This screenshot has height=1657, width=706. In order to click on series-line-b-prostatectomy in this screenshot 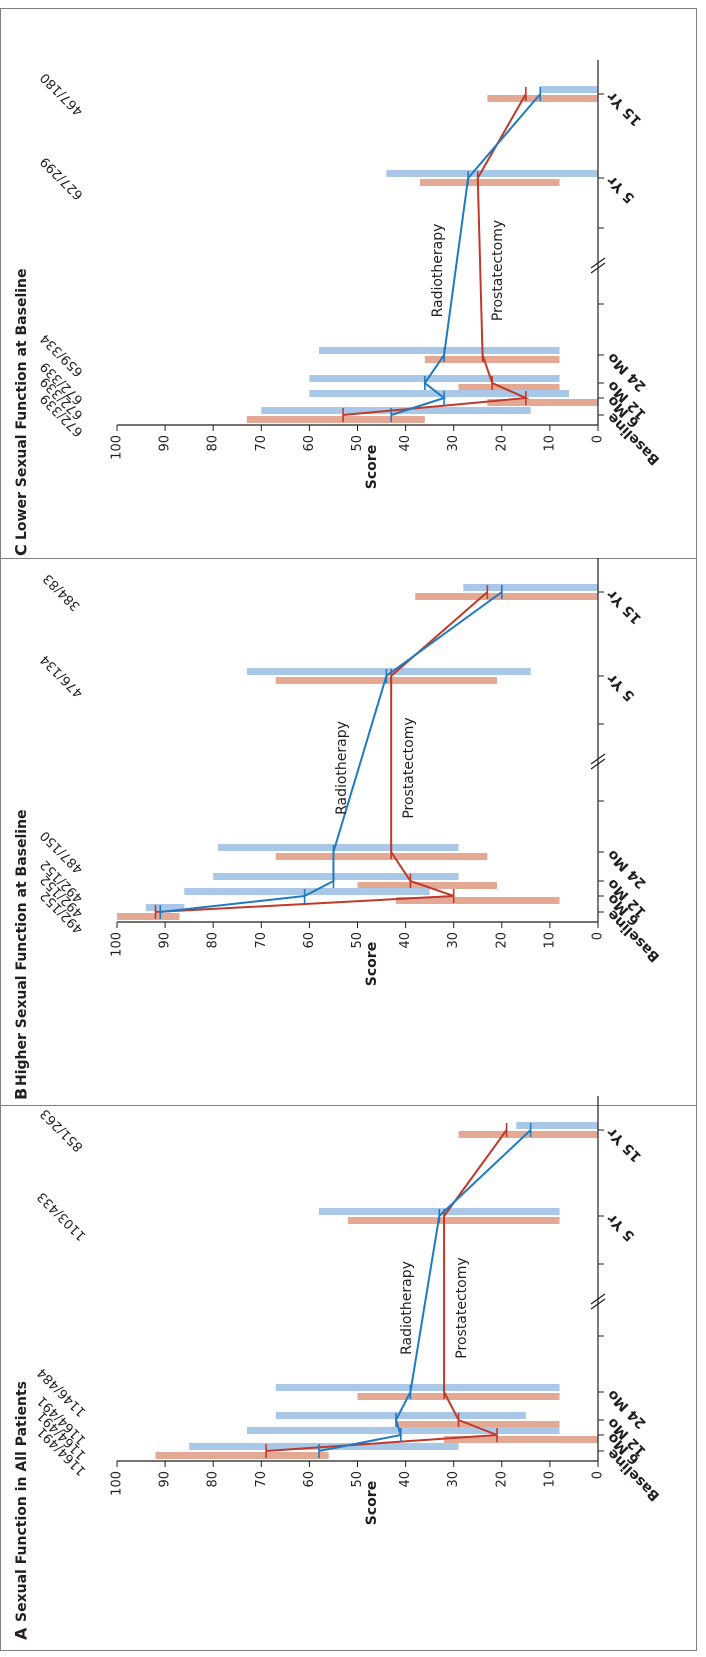, I will do `click(322, 752)`.